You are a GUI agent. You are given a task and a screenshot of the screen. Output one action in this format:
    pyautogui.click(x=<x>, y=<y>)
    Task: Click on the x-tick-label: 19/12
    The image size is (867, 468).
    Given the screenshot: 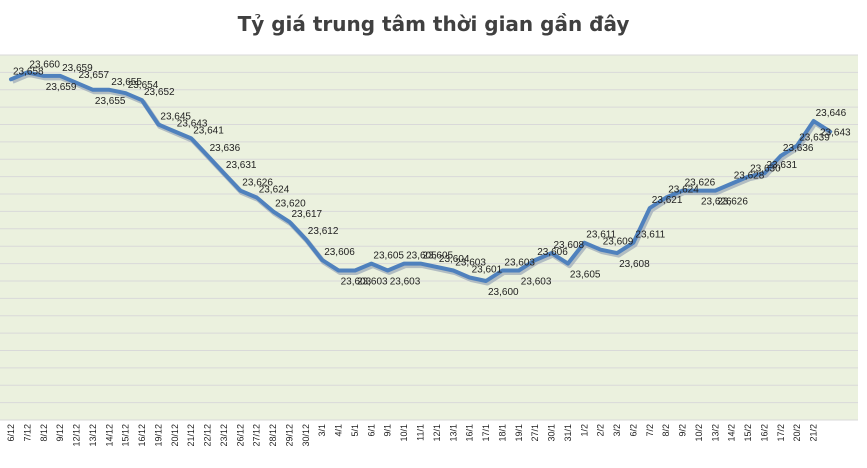 What is the action you would take?
    pyautogui.click(x=158, y=435)
    